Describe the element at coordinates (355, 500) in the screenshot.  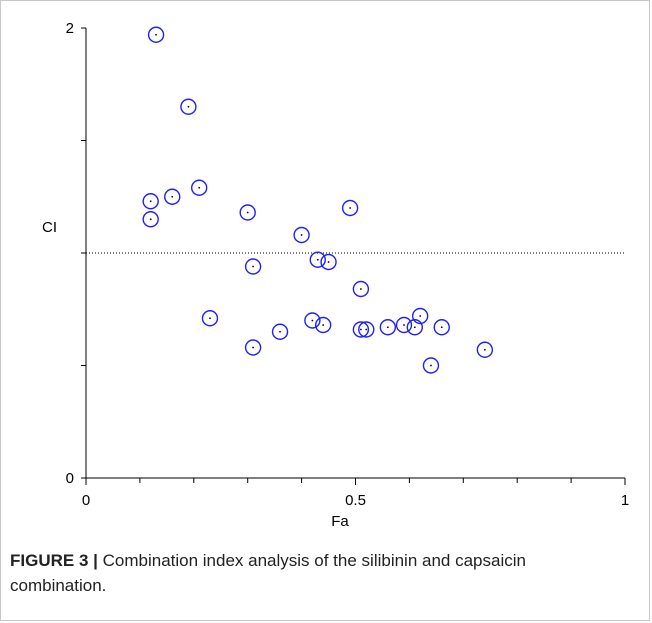
I see `x-tick-label: 0.5` at that location.